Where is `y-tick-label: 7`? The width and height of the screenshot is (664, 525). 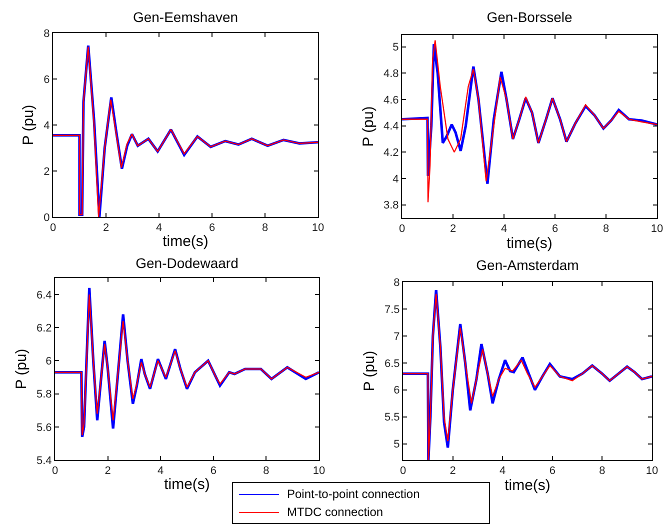 y-tick-label: 7 is located at coordinates (397, 336).